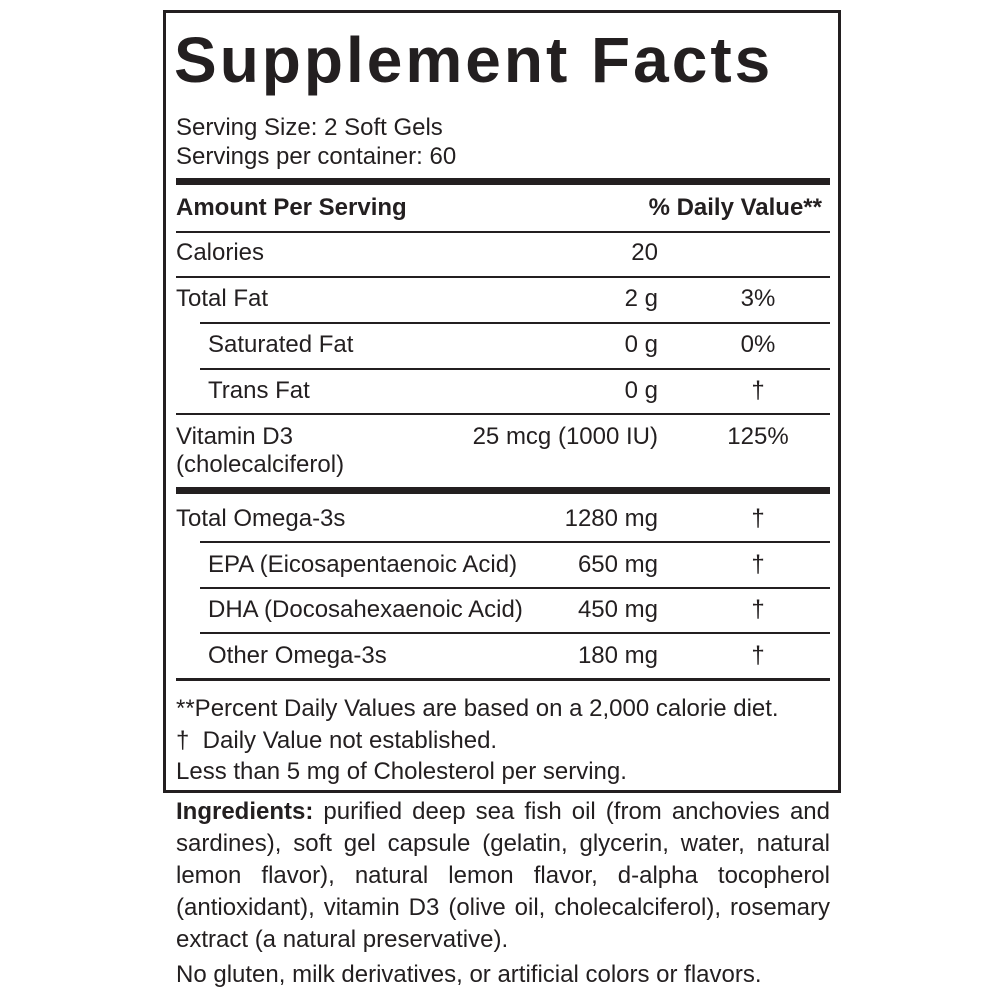 Image resolution: width=1000 pixels, height=1000 pixels. What do you see at coordinates (222, 298) in the screenshot?
I see `row-name: Total Fat` at bounding box center [222, 298].